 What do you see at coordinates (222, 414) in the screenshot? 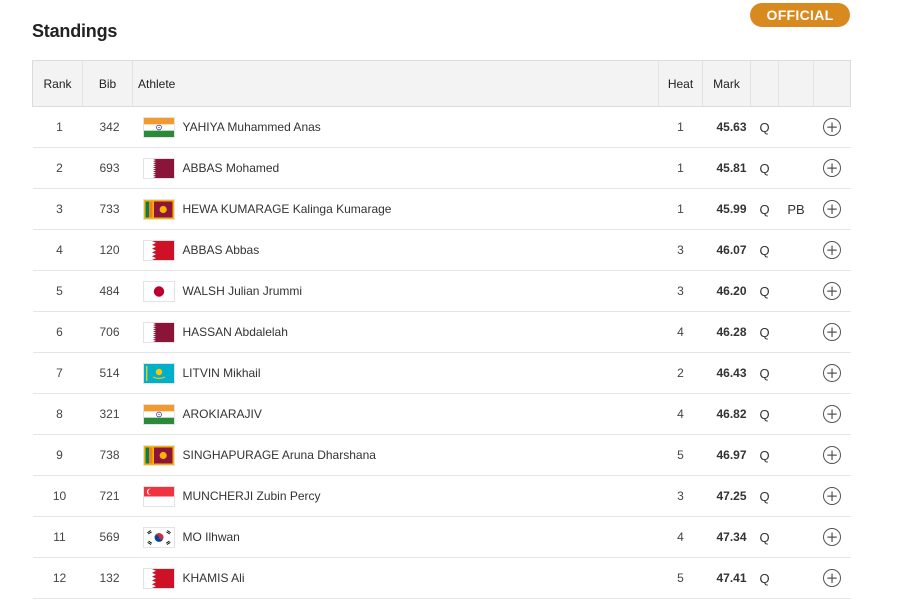
I see `athlete-name: AROKIARAJIV` at bounding box center [222, 414].